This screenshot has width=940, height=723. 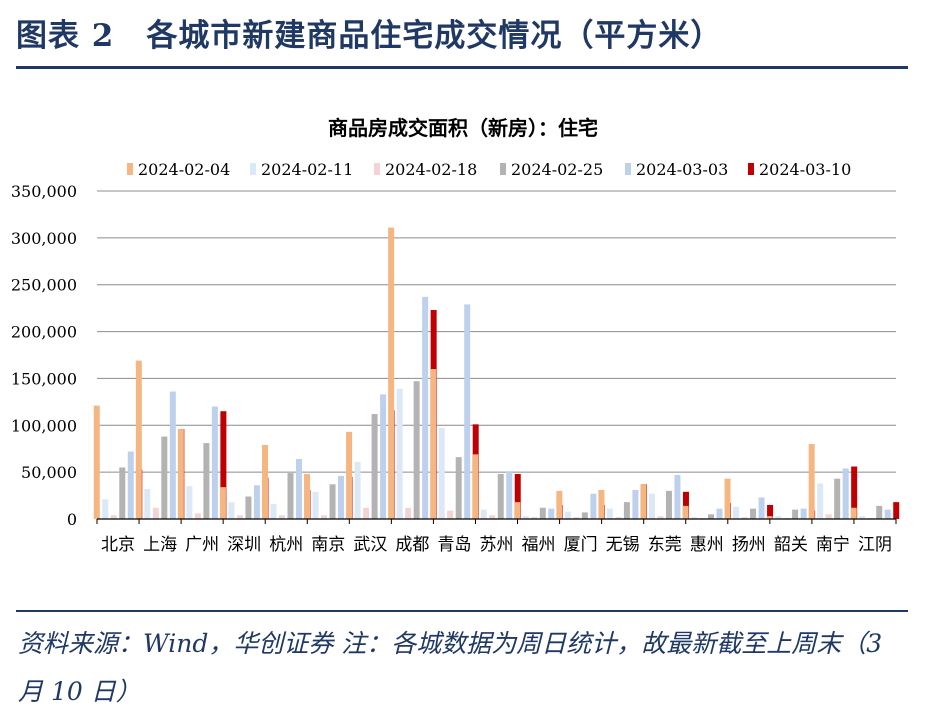 I want to click on legend-item: 2024-02-25, so click(x=551, y=169).